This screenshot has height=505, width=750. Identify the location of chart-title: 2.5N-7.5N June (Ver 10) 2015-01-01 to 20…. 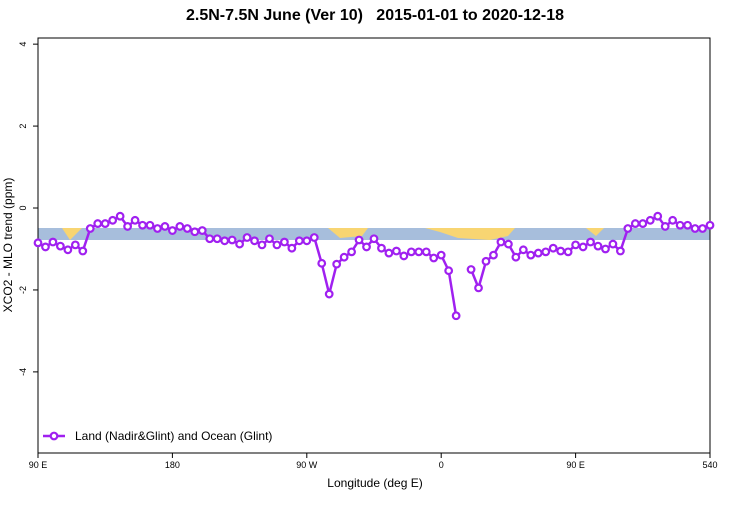
(375, 15).